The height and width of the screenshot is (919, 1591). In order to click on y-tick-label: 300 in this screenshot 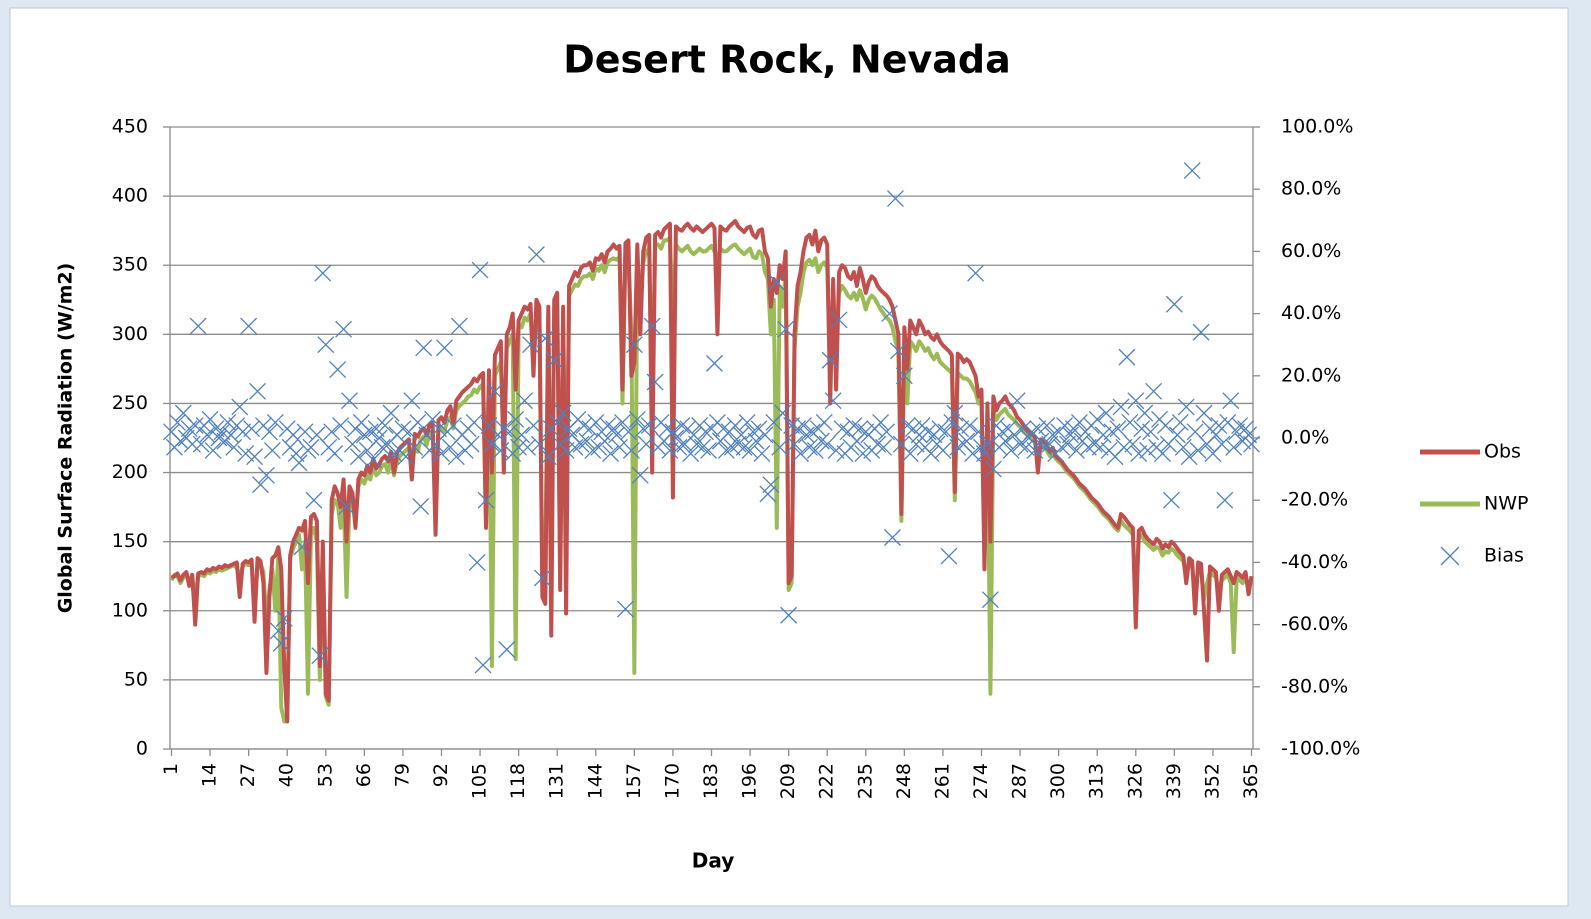, I will do `click(130, 334)`.